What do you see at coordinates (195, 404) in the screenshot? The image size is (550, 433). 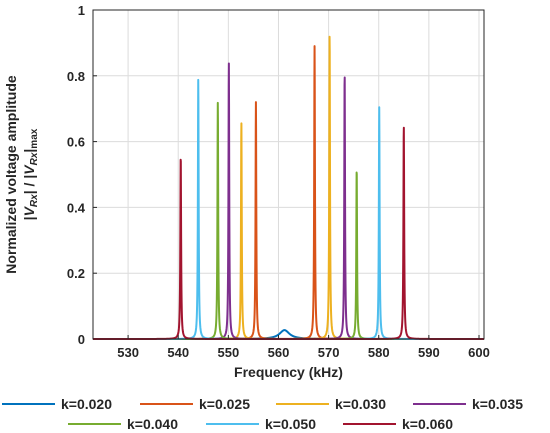 I see `legend-item: k=0.025` at bounding box center [195, 404].